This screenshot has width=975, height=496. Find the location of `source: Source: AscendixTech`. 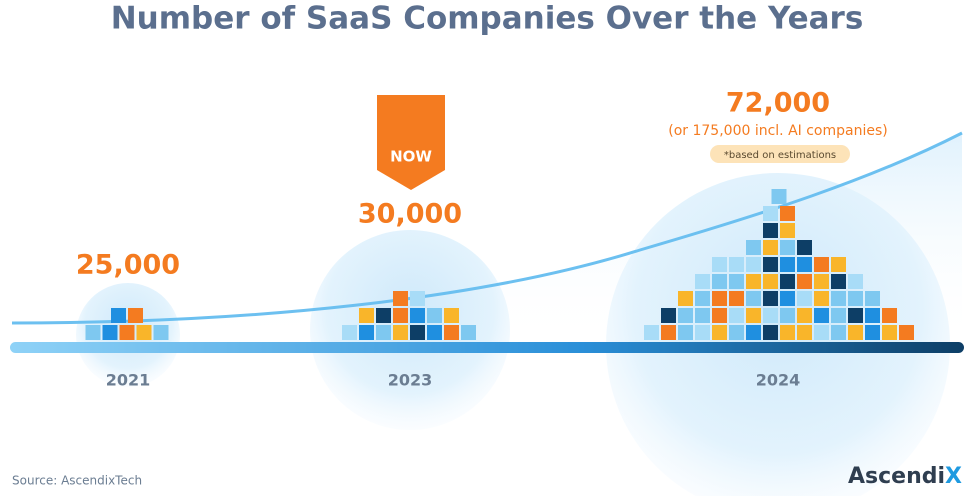

source: Source: AscendixTech is located at coordinates (77, 481).